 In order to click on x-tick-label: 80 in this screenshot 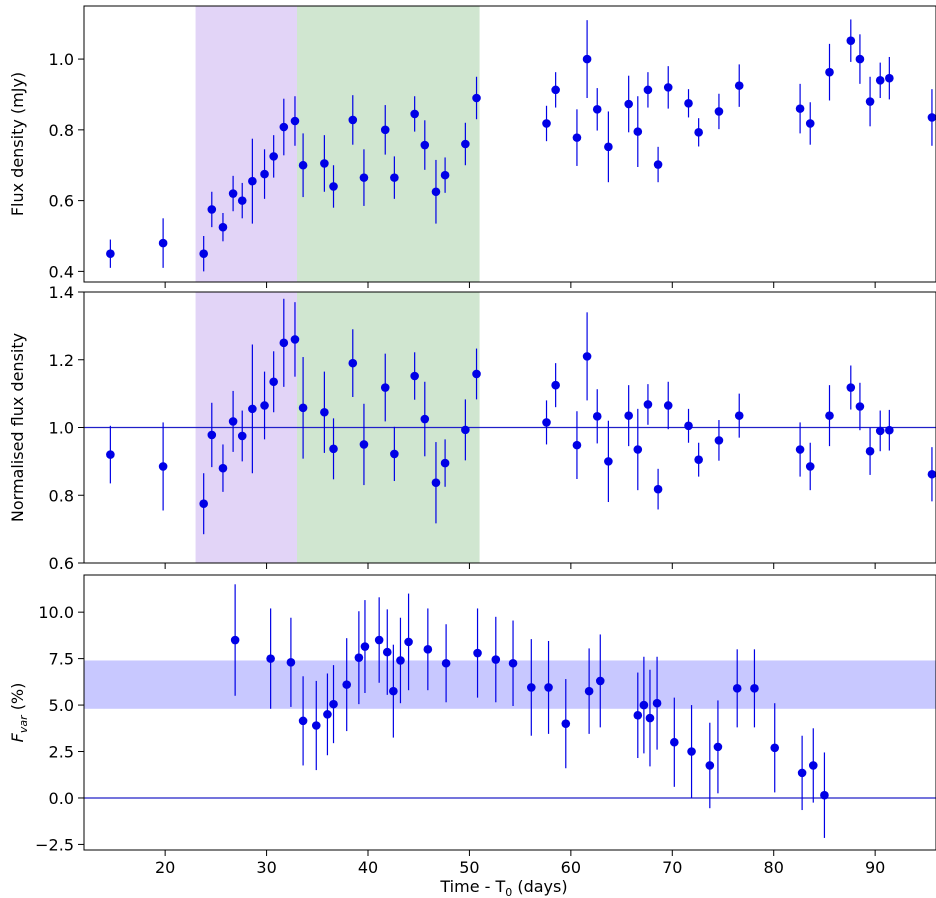, I will do `click(774, 867)`.